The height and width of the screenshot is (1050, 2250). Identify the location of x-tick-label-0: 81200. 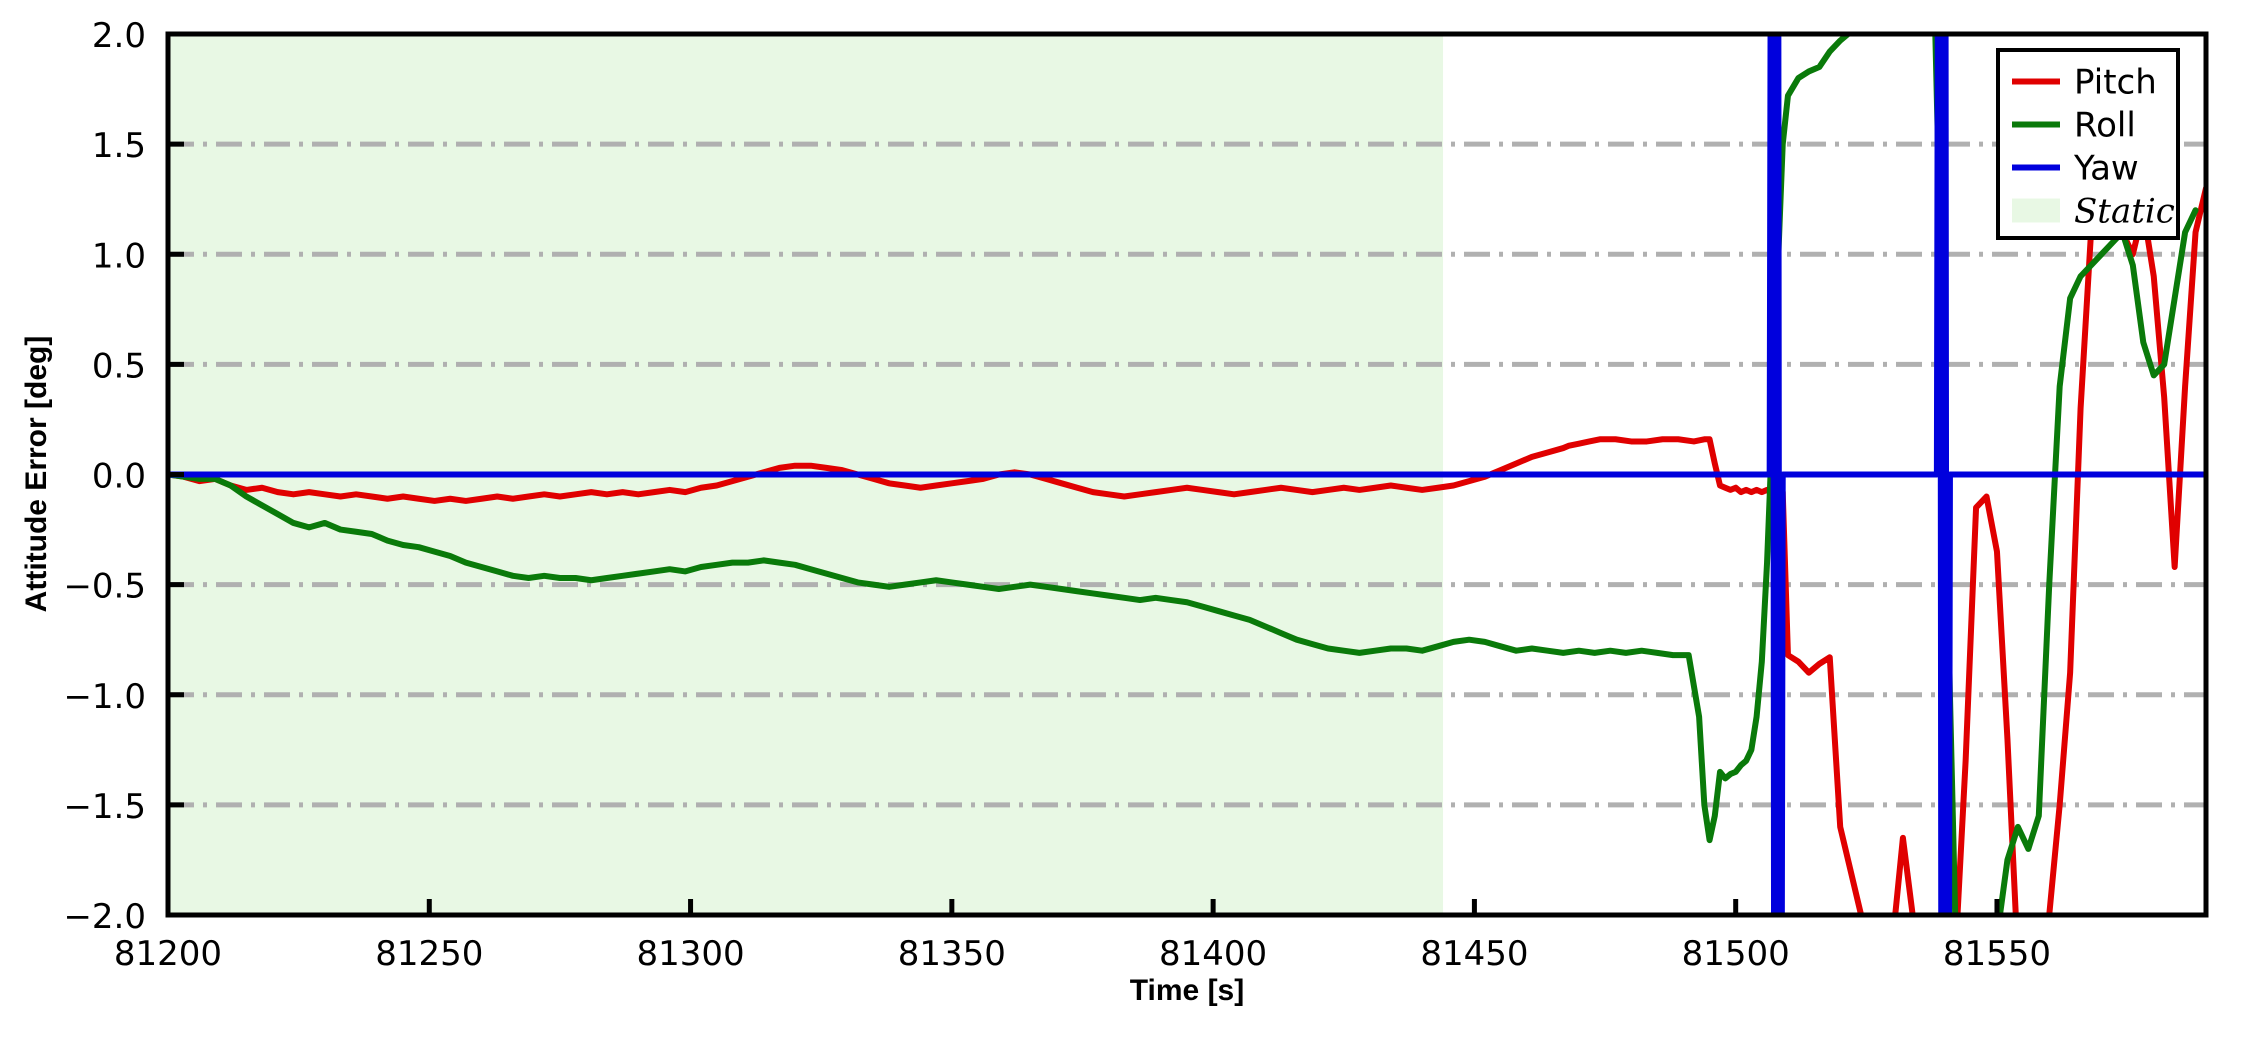
(168, 954).